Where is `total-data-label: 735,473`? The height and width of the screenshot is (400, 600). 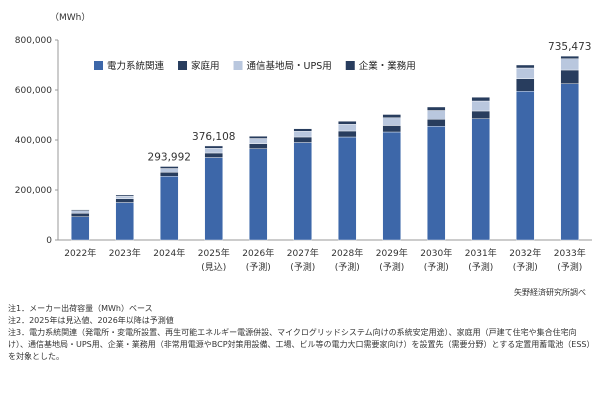
total-data-label: 735,473 is located at coordinates (569, 47).